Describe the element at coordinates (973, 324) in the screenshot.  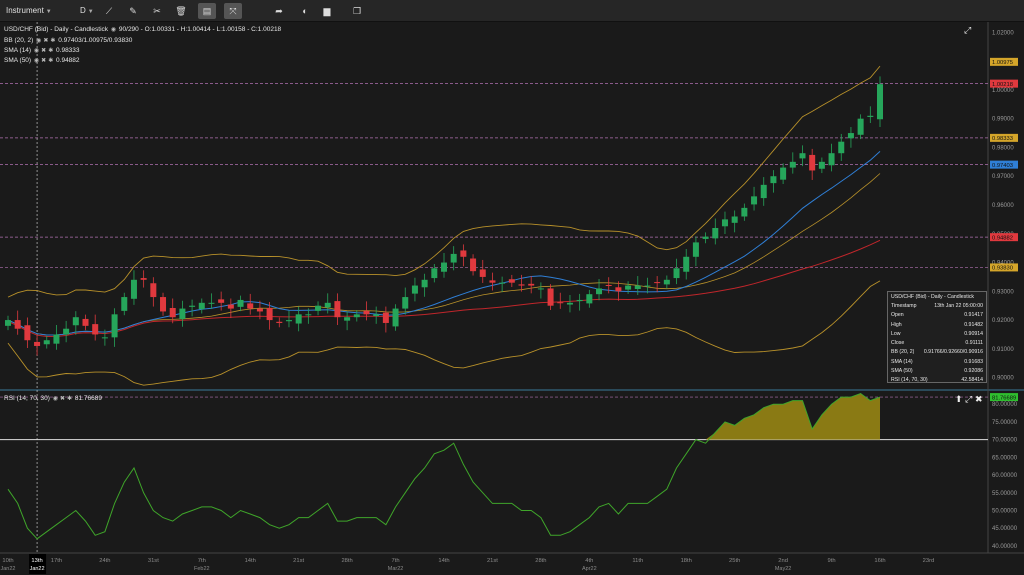
I see `tooltip-value: 0.91482` at that location.